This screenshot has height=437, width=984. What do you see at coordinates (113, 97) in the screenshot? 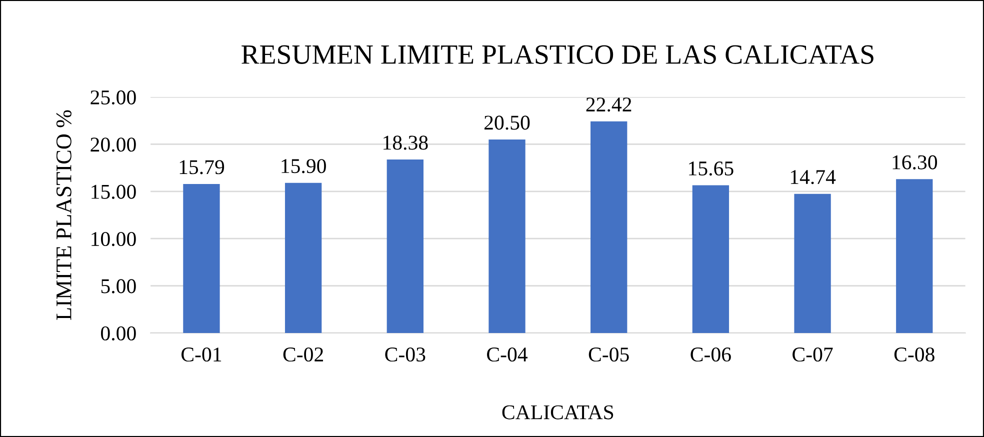
I see `y-tick-label: 25.00` at bounding box center [113, 97].